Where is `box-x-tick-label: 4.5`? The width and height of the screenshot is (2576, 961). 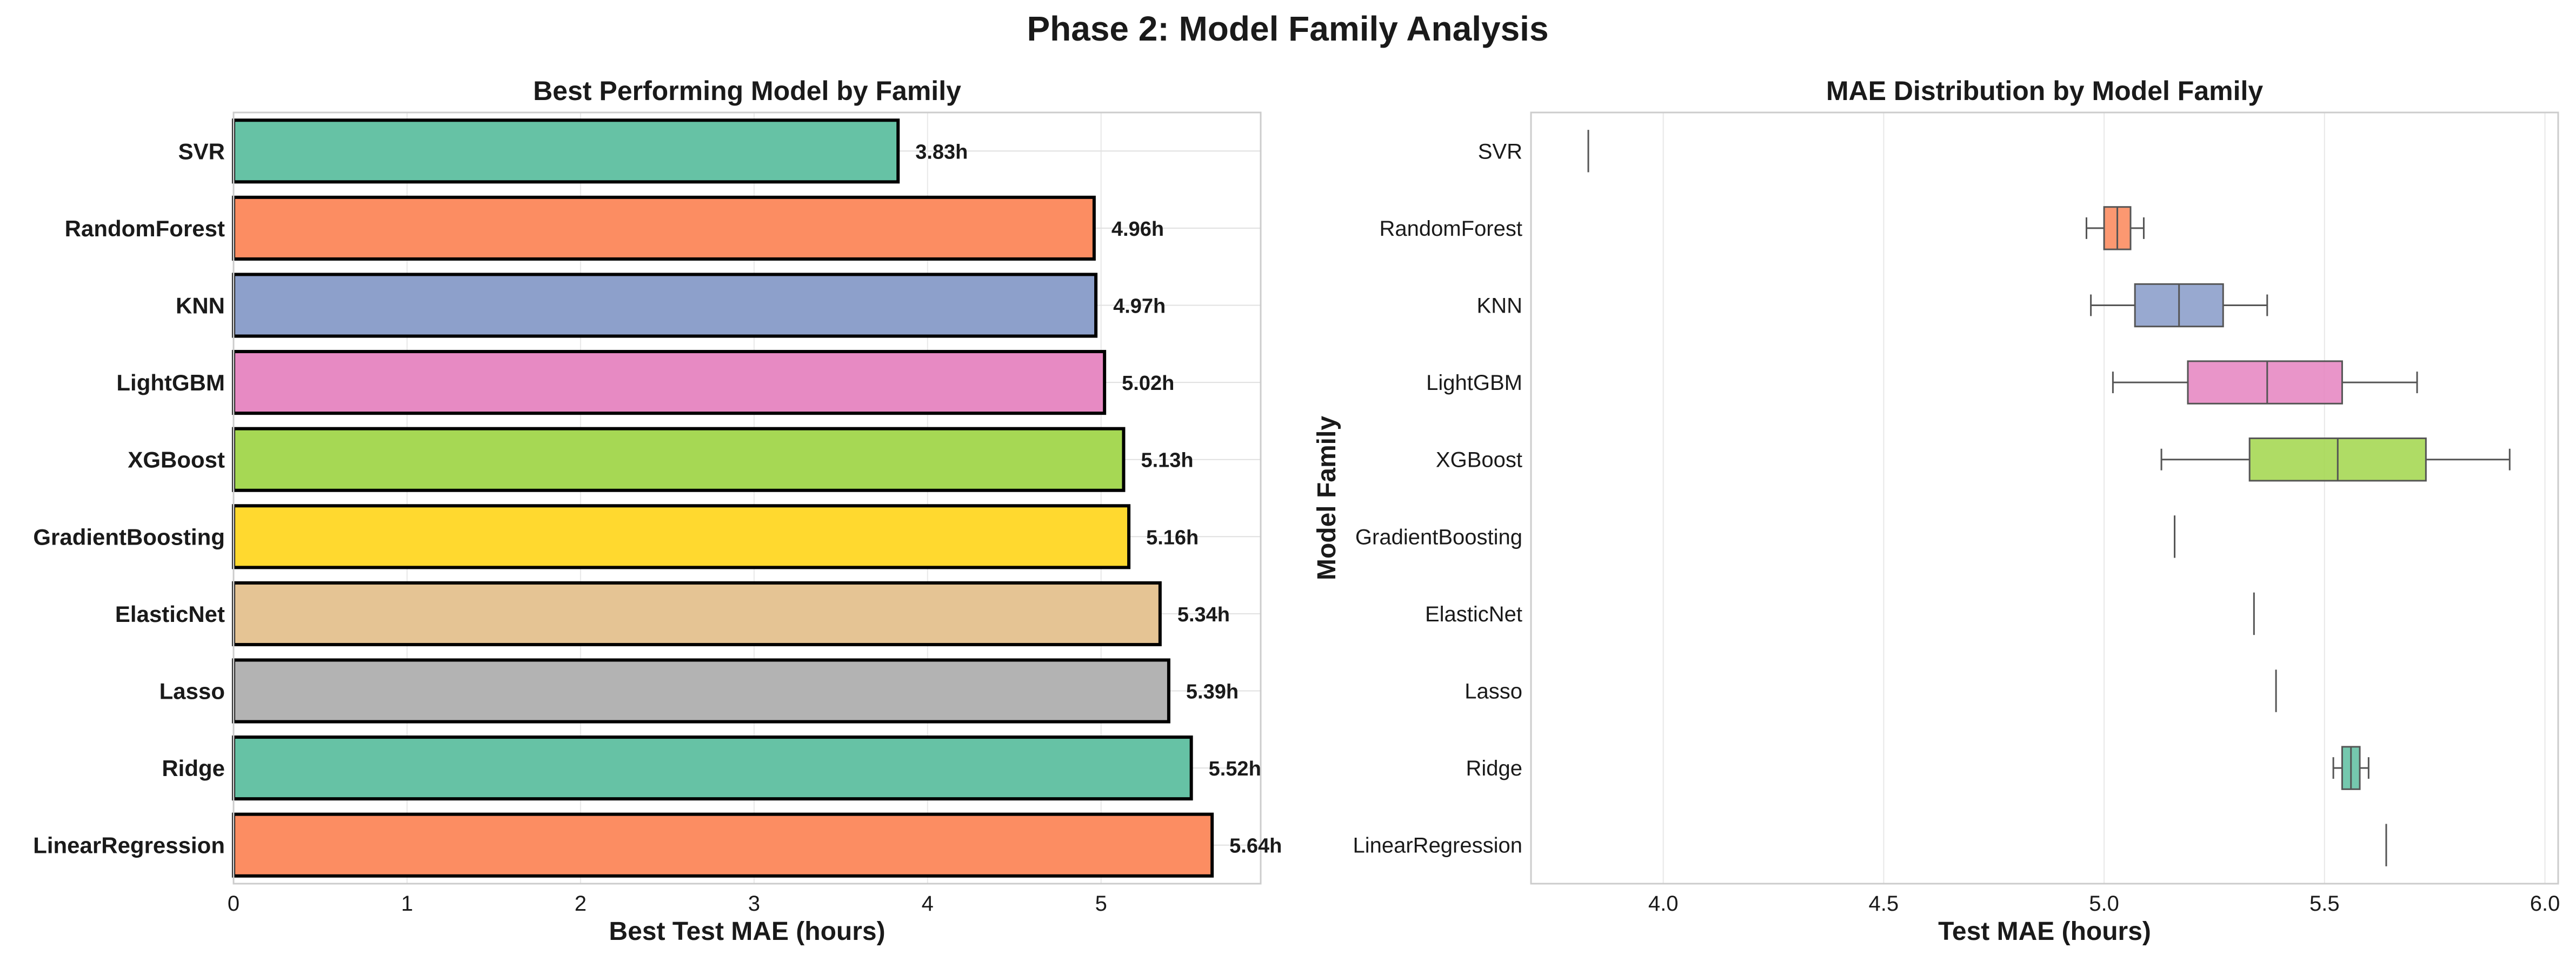
box-x-tick-label: 4.5 is located at coordinates (1884, 904).